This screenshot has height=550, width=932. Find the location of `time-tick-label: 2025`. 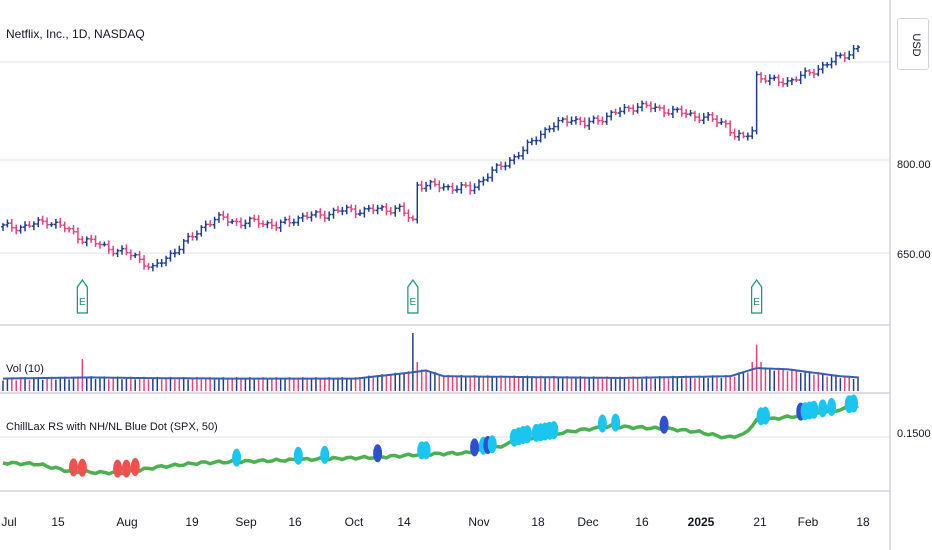

time-tick-label: 2025 is located at coordinates (701, 522).